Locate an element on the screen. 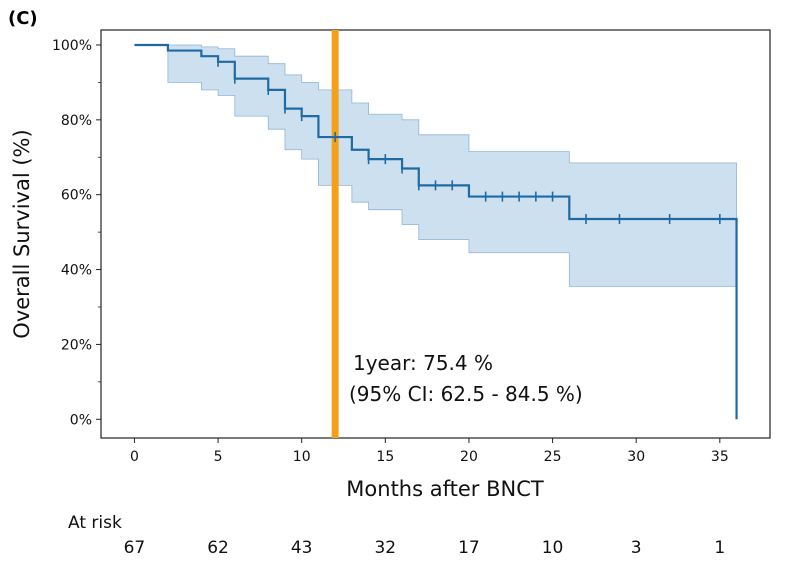  reference-line-layer is located at coordinates (335, 234).